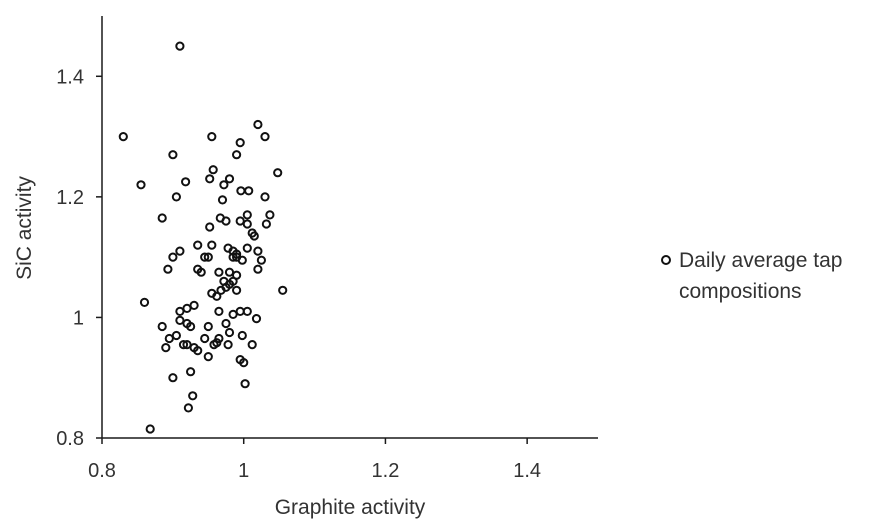 Image resolution: width=888 pixels, height=519 pixels. I want to click on x-axis-title: Graphite activity, so click(350, 507).